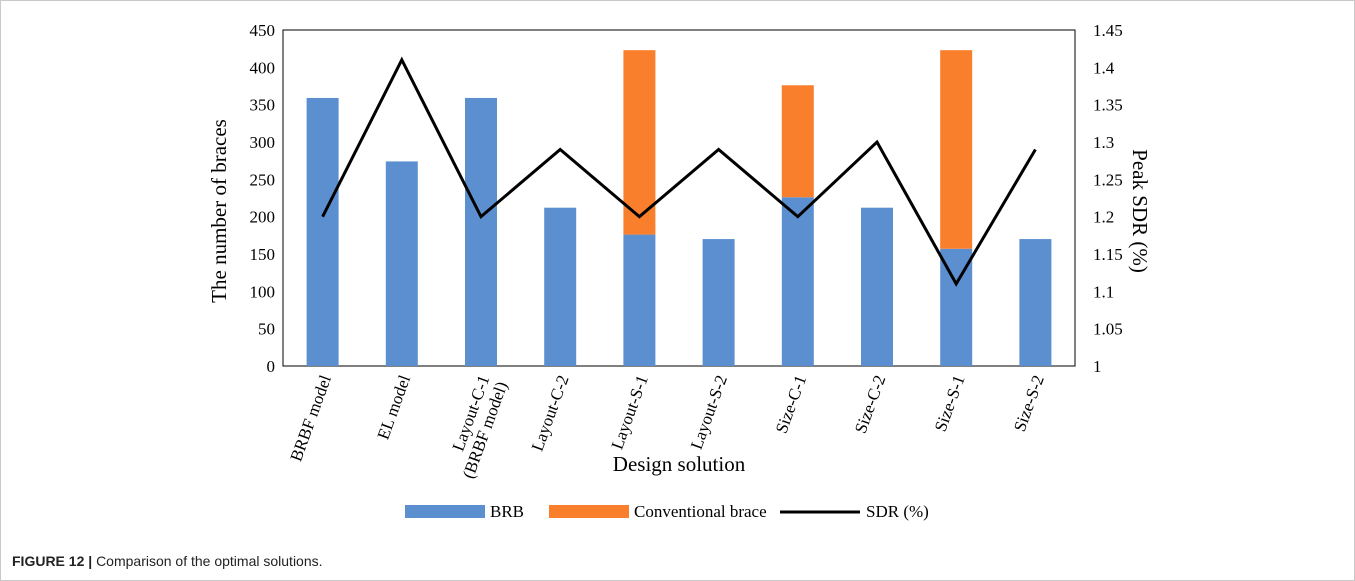 The height and width of the screenshot is (581, 1355). I want to click on right-tick-label: 1.05, so click(1108, 329).